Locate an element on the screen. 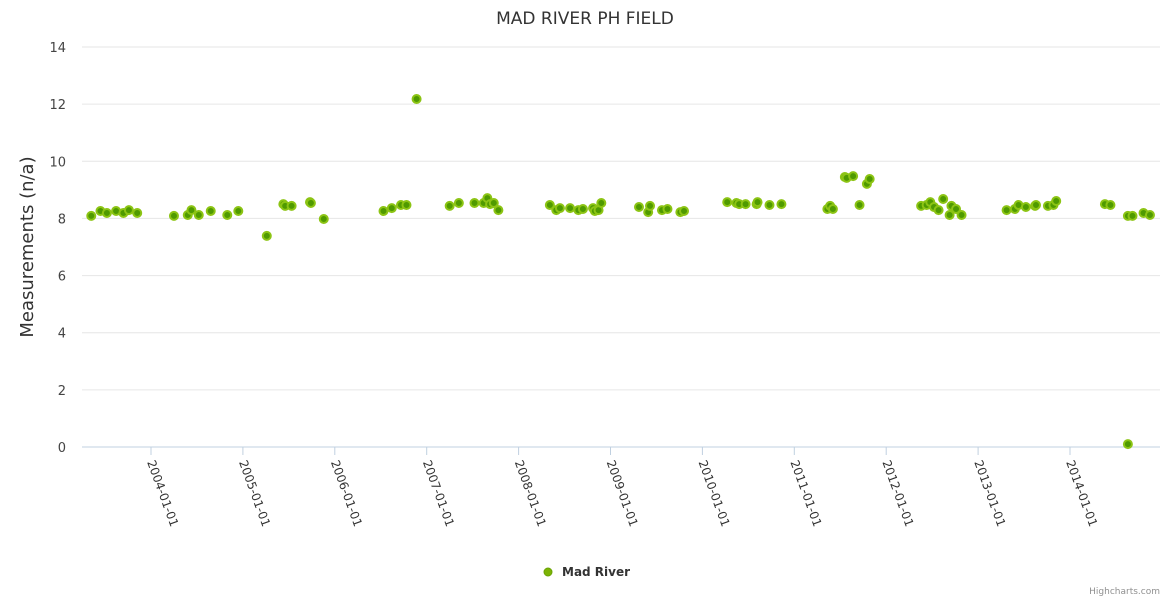 This screenshot has width=1170, height=600. y-tick-label: 14 is located at coordinates (57, 48).